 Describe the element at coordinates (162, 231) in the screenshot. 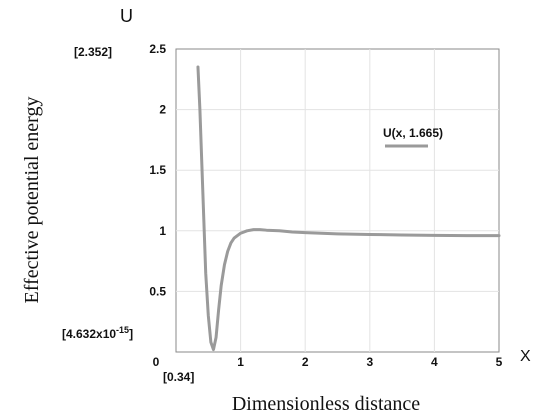

I see `y-tick-label: 1` at that location.